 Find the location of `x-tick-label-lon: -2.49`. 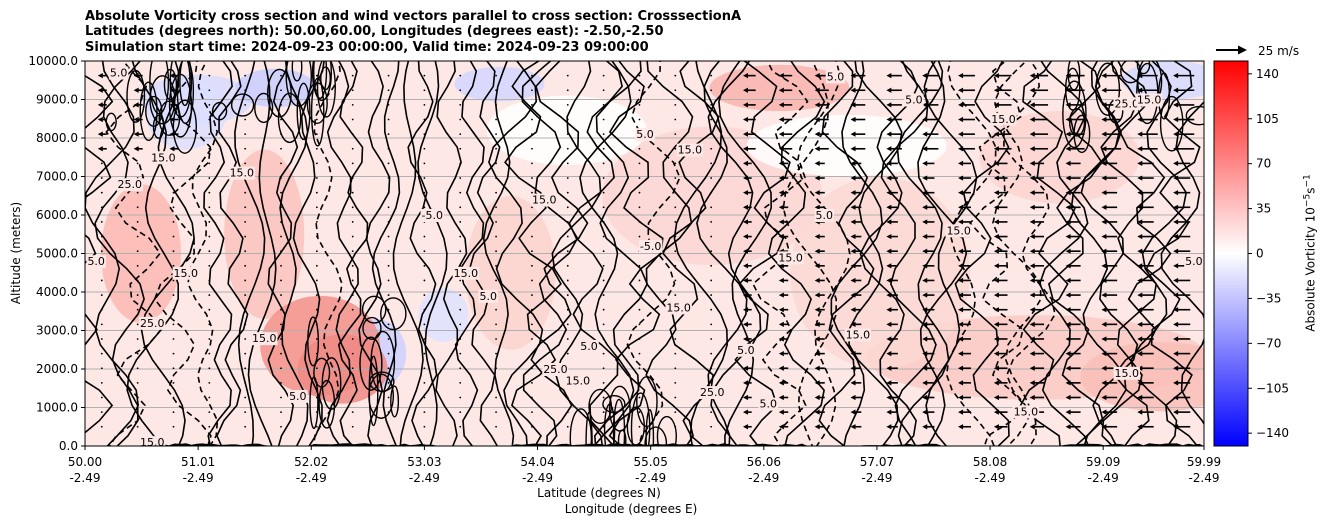

x-tick-label-lon: -2.49 is located at coordinates (84, 478).